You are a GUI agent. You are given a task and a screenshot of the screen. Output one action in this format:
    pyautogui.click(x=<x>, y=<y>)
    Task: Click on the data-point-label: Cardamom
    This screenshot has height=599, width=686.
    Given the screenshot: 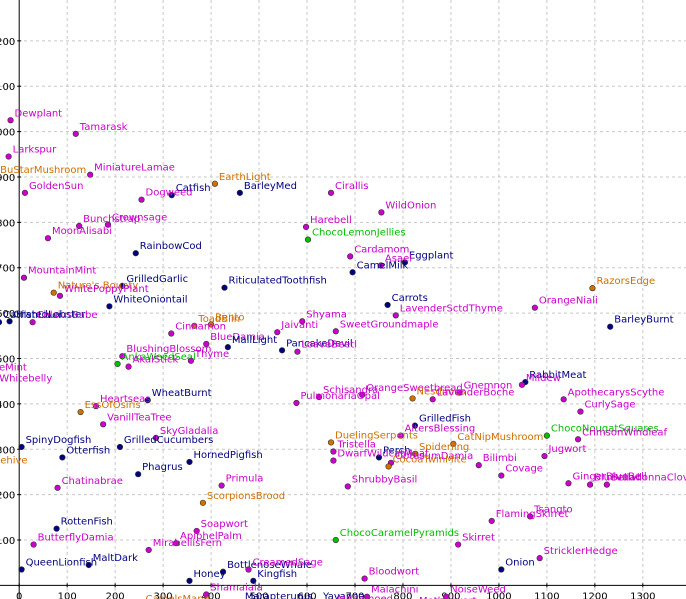 What is the action you would take?
    pyautogui.click(x=381, y=249)
    